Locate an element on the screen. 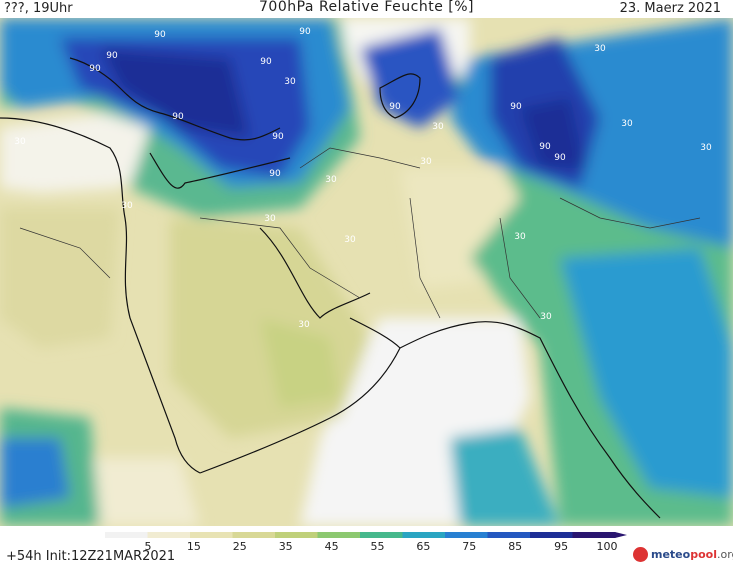 The width and height of the screenshot is (733, 566). logo-icon is located at coordinates (640, 554).